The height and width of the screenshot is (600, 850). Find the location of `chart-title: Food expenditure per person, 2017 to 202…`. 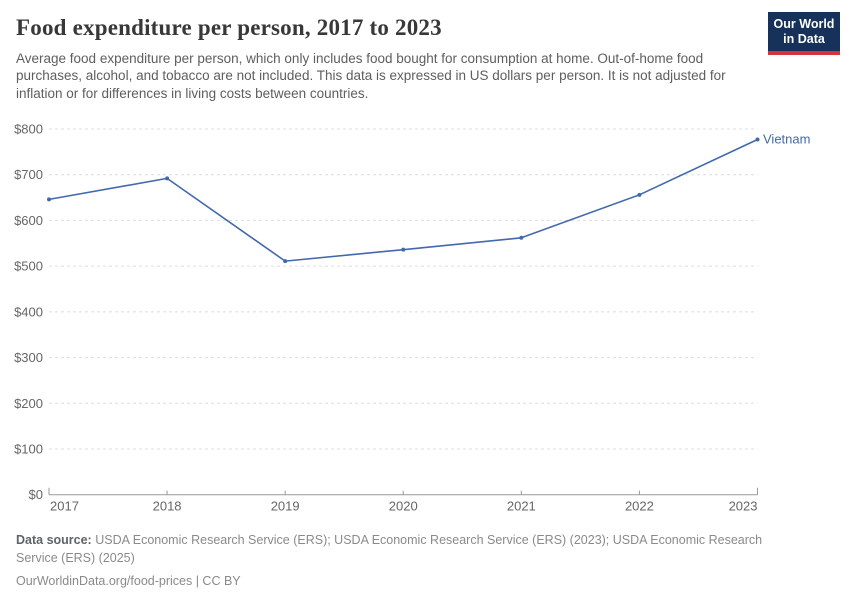

chart-title: Food expenditure per person, 2017 to 202… is located at coordinates (229, 27).